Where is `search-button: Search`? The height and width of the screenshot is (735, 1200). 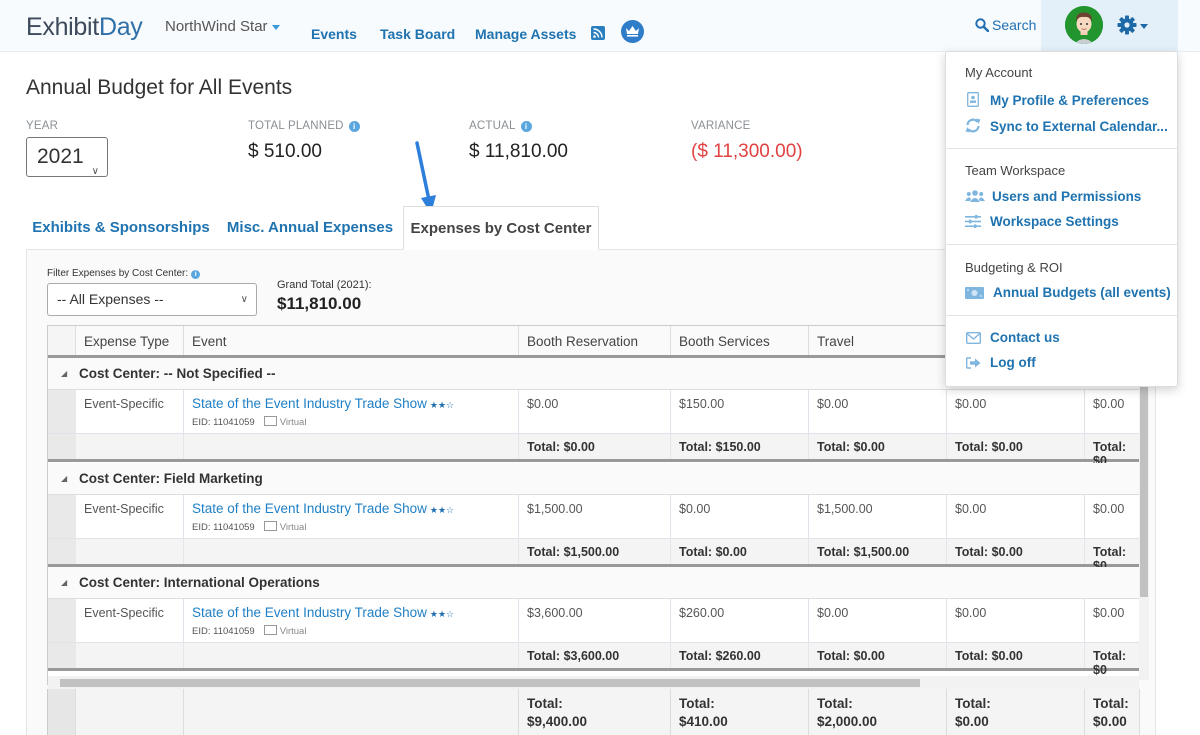 search-button: Search is located at coordinates (1005, 25).